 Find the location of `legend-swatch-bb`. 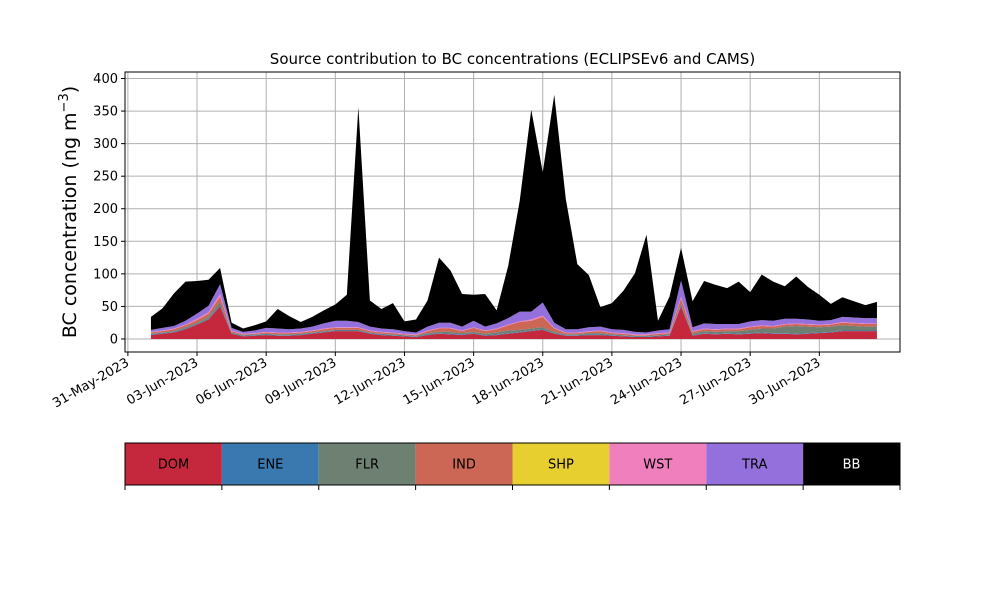

legend-swatch-bb is located at coordinates (851, 464).